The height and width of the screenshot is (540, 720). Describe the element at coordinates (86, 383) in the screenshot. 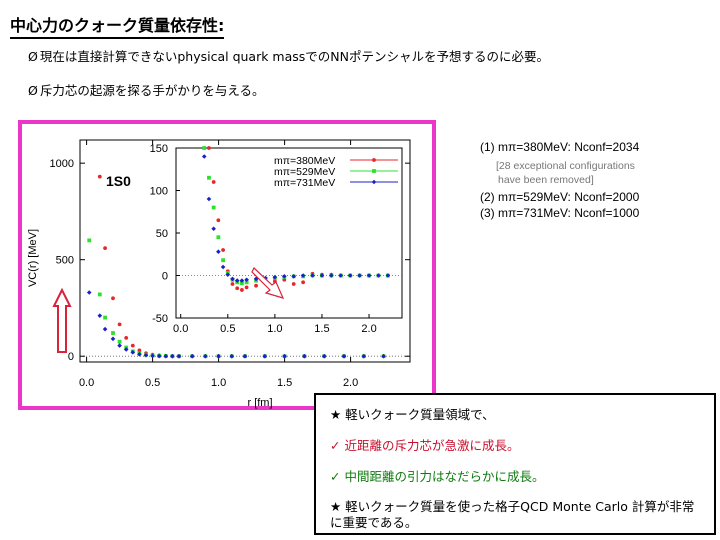

I see `x-tick-label: 0.0` at that location.